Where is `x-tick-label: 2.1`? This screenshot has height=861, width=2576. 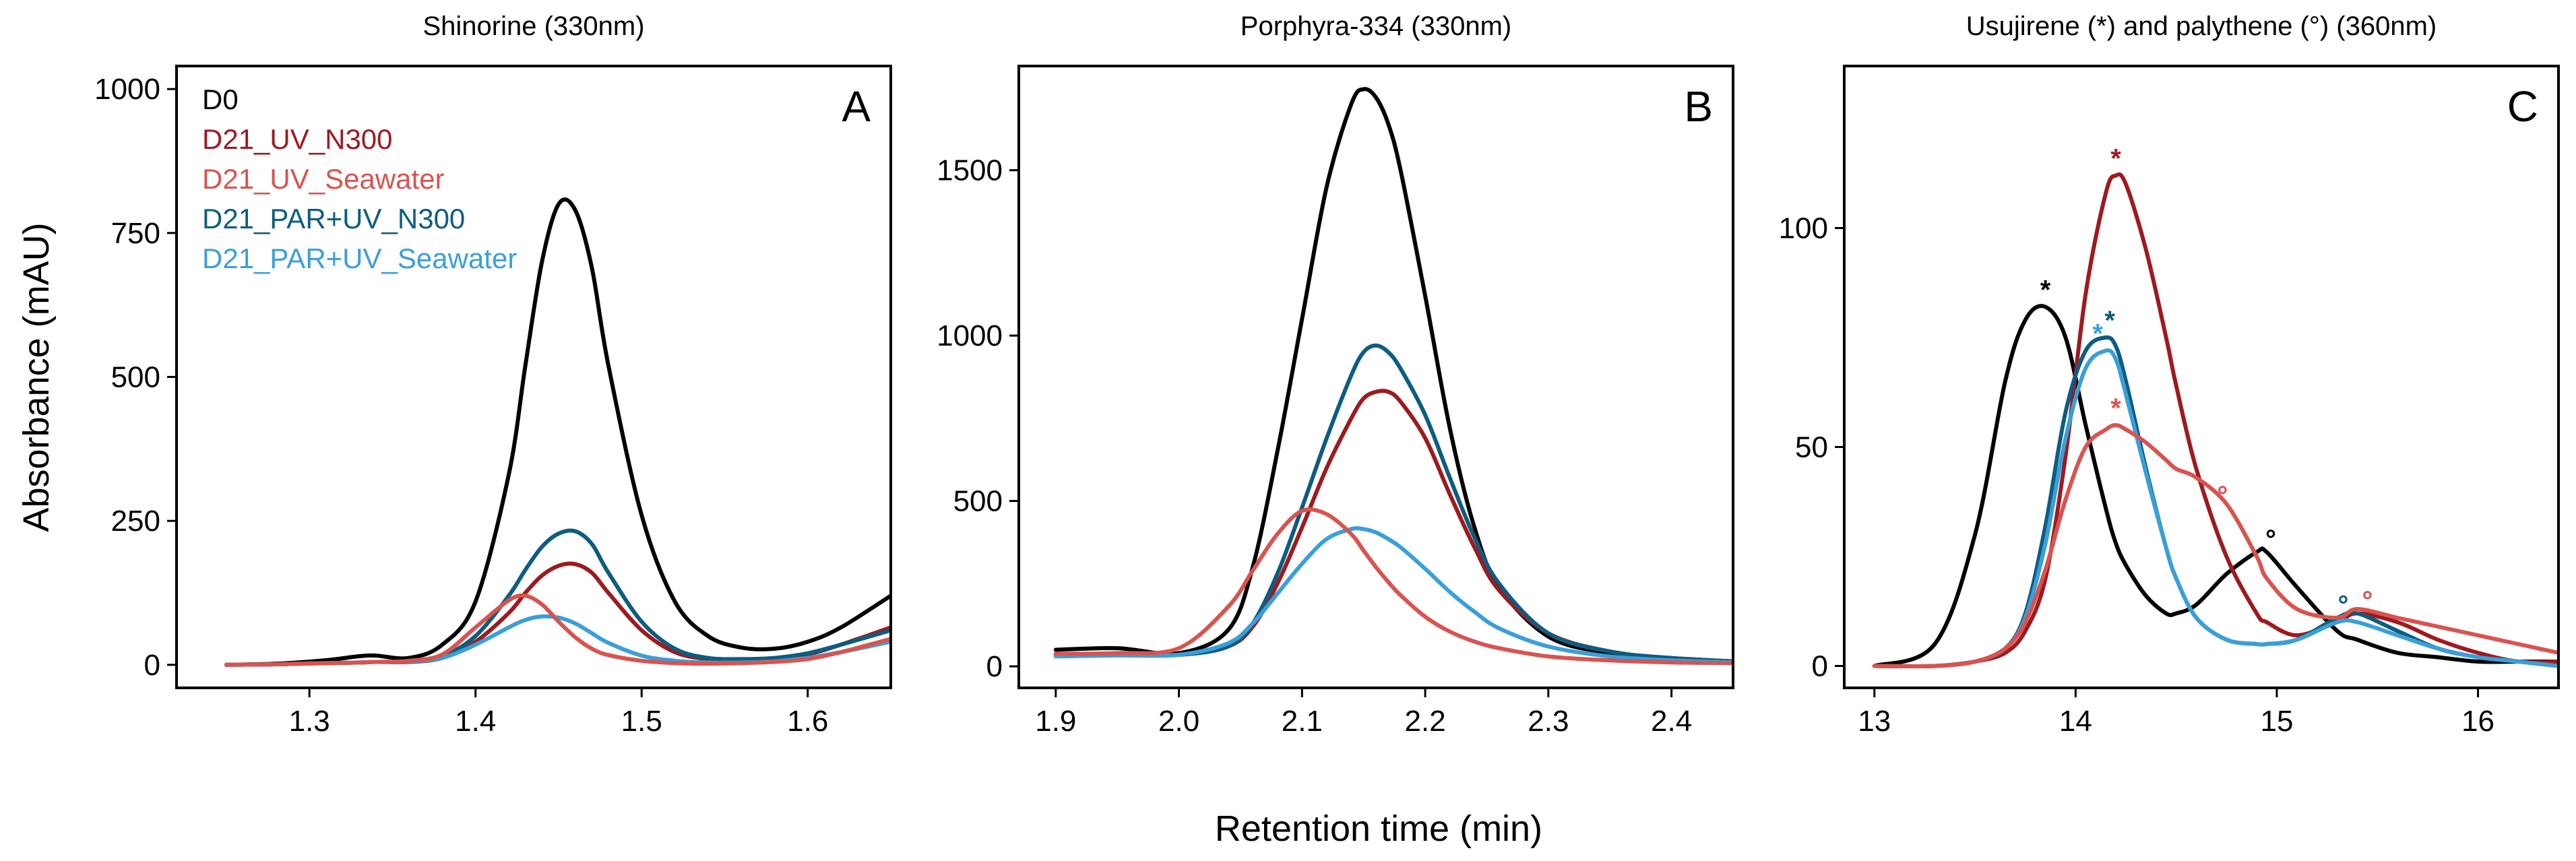
x-tick-label: 2.1 is located at coordinates (1302, 721).